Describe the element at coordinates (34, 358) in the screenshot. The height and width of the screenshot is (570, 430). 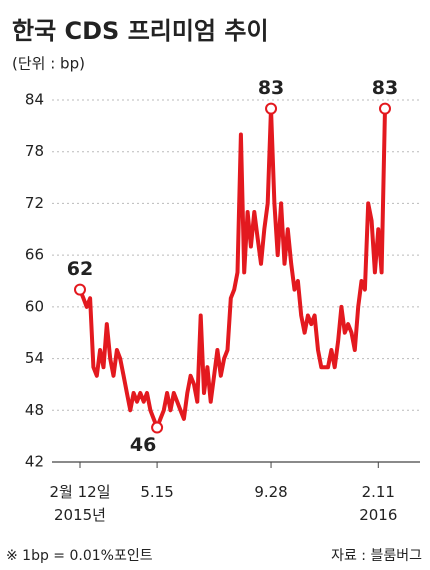
I see `y-tick-label: 54` at that location.